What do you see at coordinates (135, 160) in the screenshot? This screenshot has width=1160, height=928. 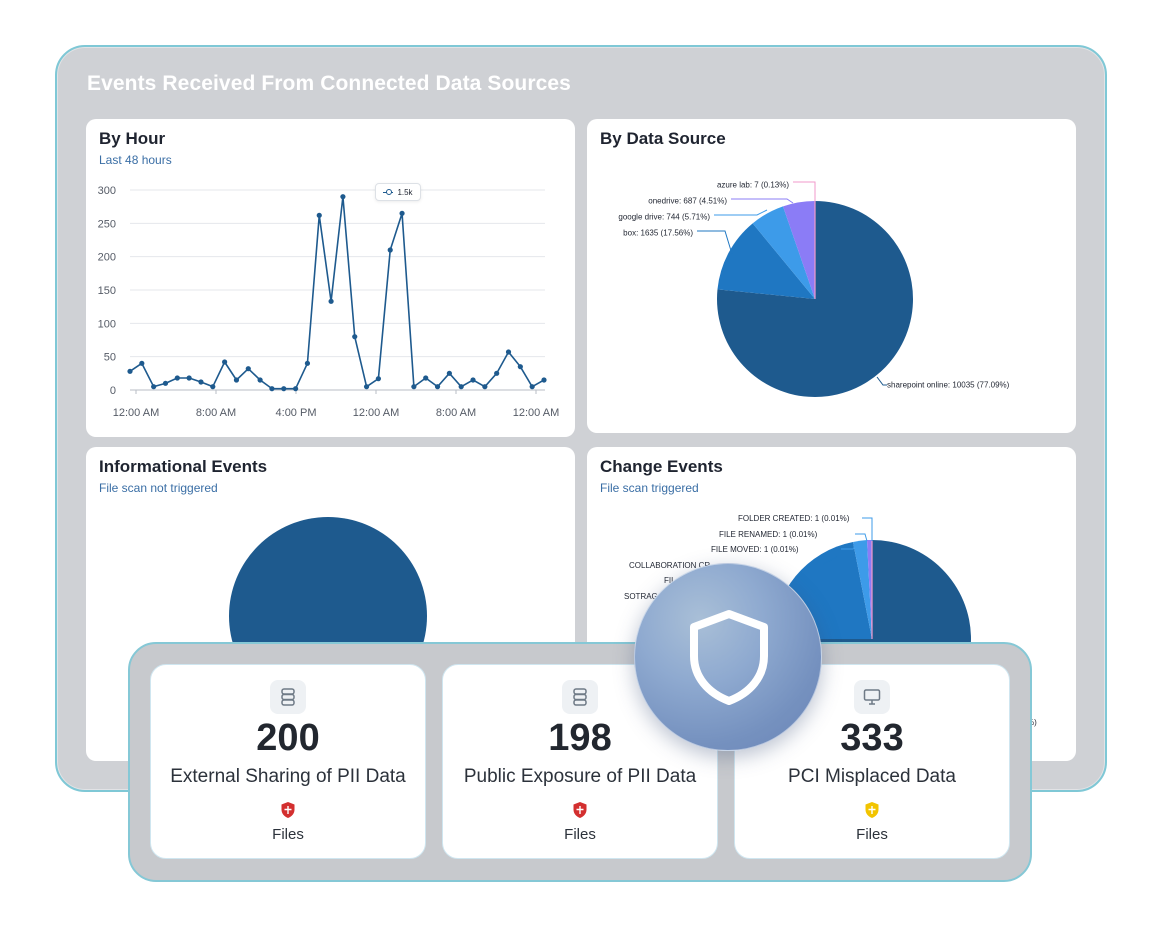 I see `by-hour-subtitle: Last 48 hours` at bounding box center [135, 160].